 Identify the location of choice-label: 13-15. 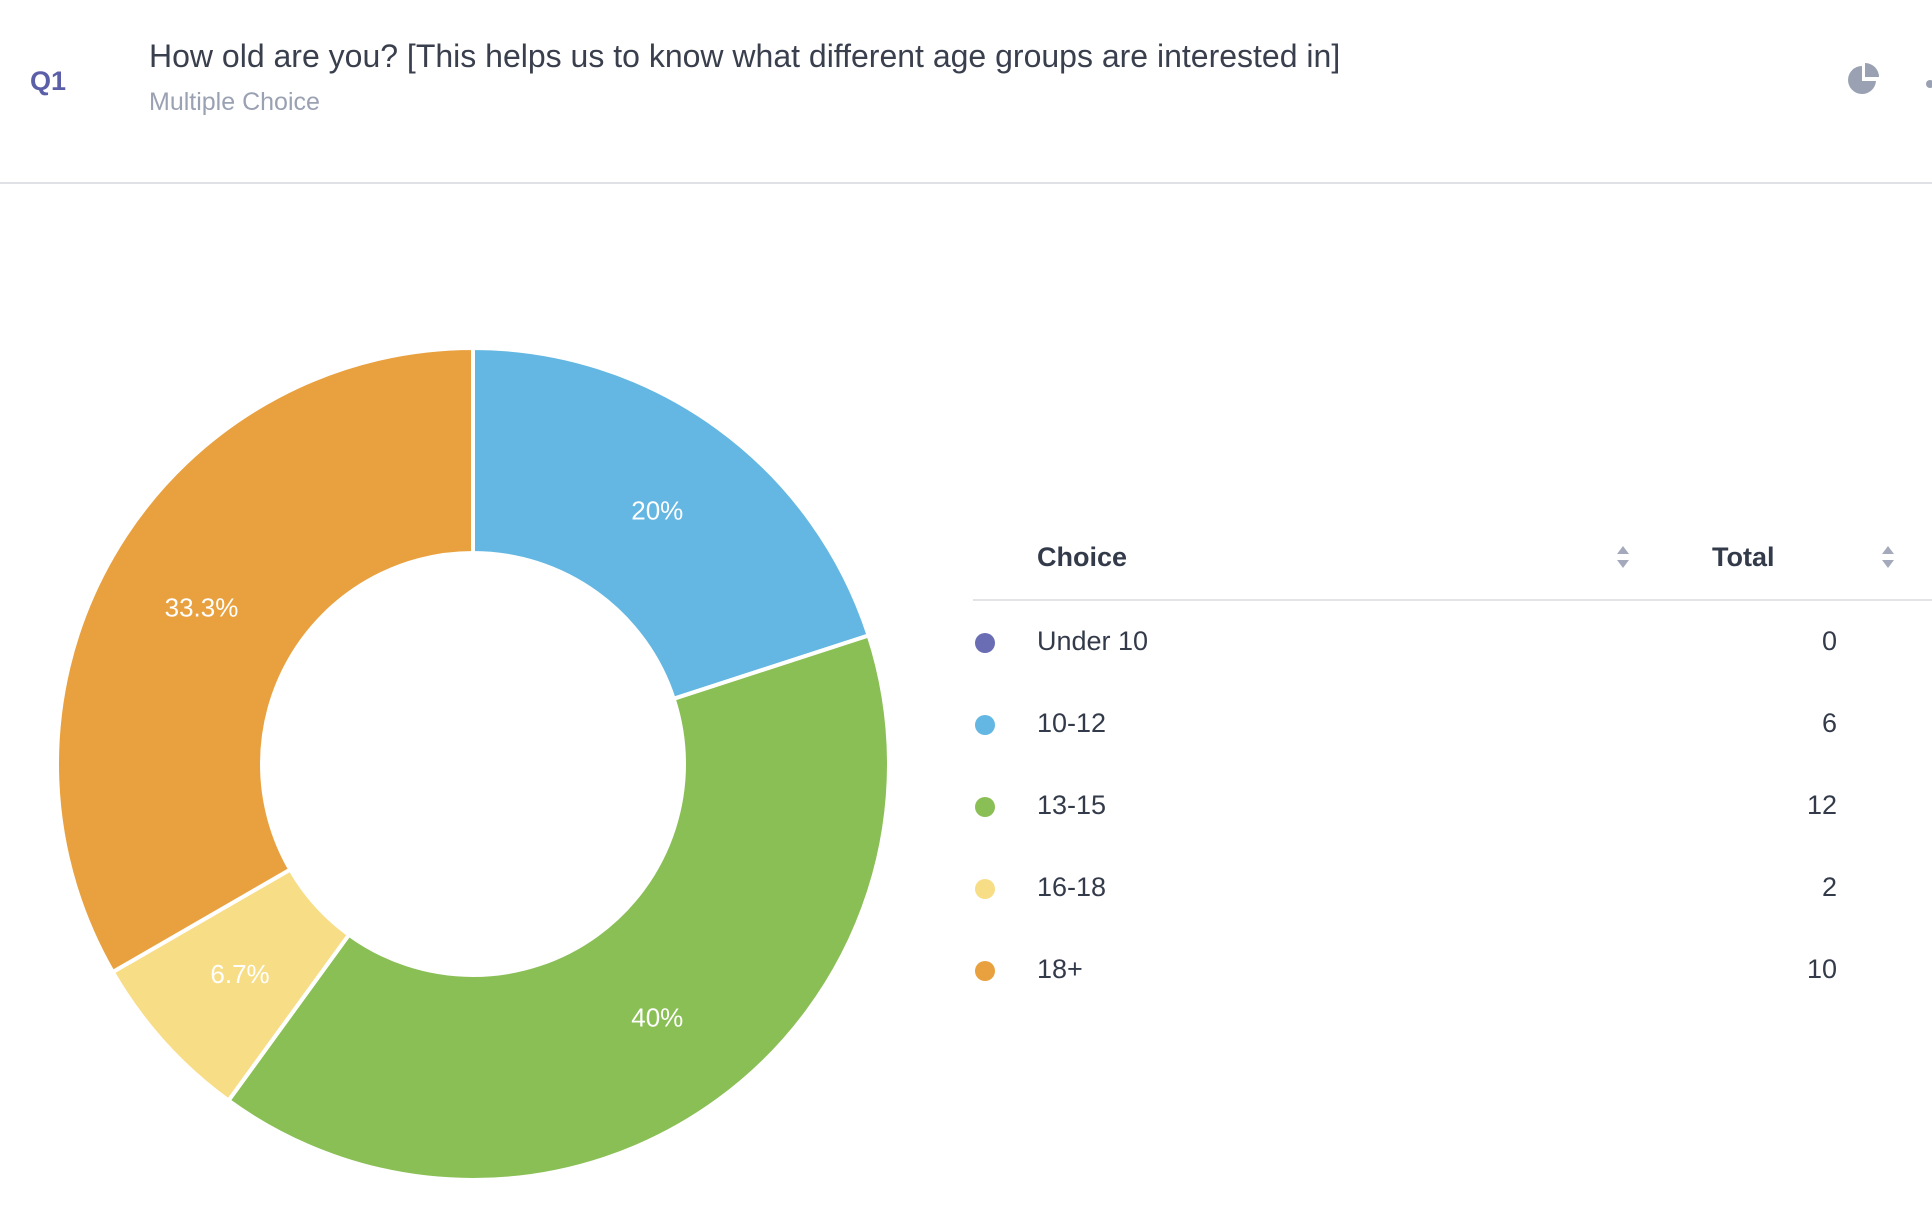
(1072, 805).